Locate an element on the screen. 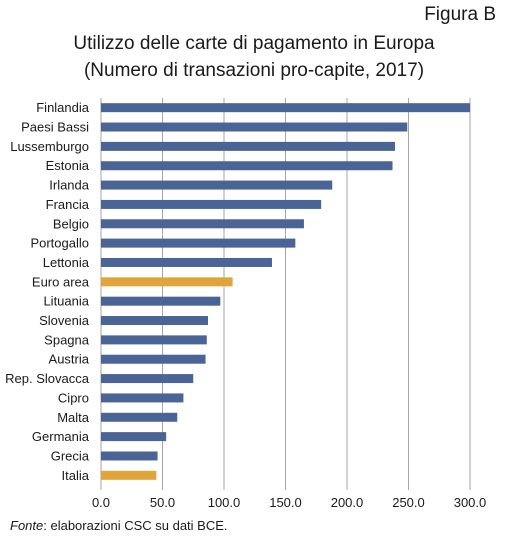 This screenshot has height=544, width=508. category-label: Finlandia is located at coordinates (63, 107).